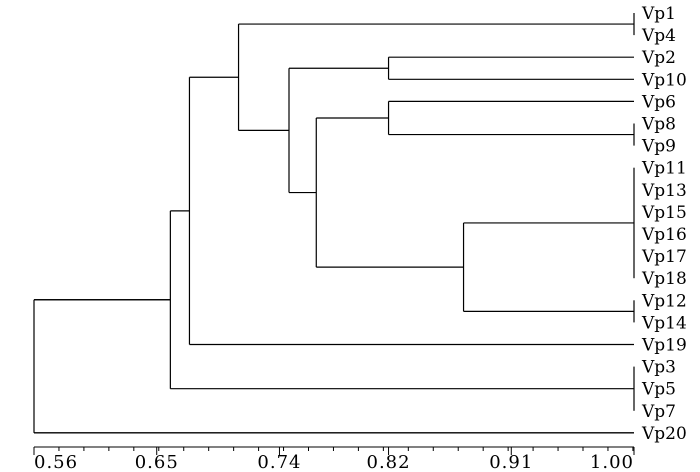 This screenshot has height=472, width=700. Describe the element at coordinates (389, 462) in the screenshot. I see `tick-label: 0.82` at that location.